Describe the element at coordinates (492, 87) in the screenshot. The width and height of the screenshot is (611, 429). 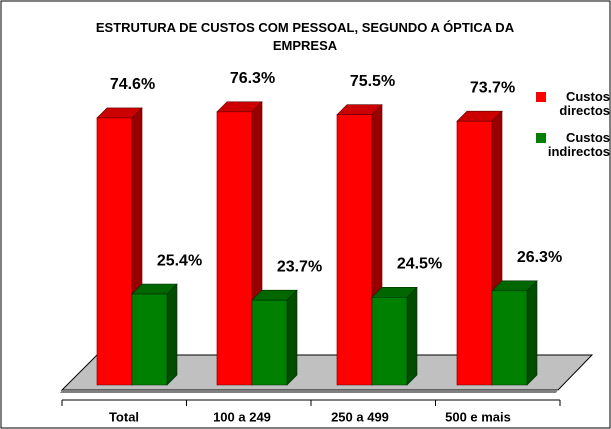
I see `value-label: 73.7%` at that location.